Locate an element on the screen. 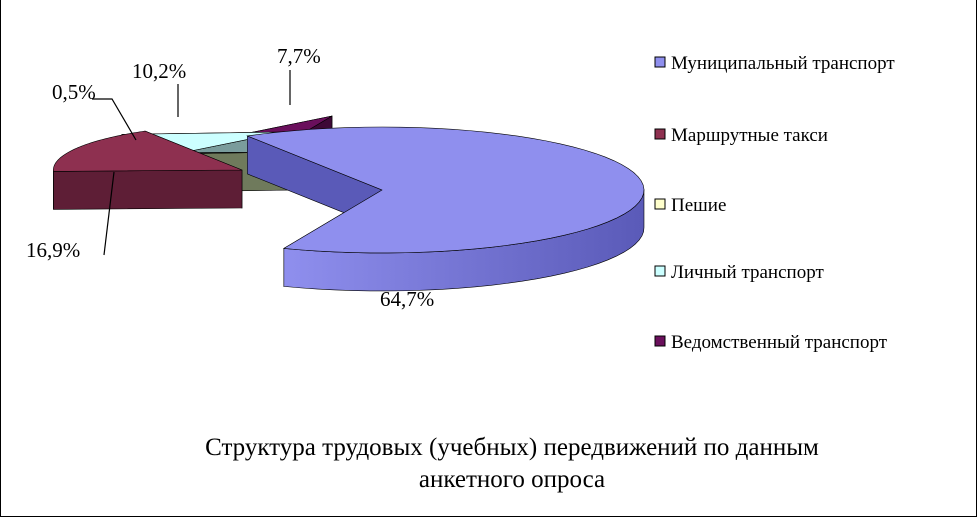 This screenshot has width=979, height=519. data-label-walking: 0,5% is located at coordinates (74, 92).